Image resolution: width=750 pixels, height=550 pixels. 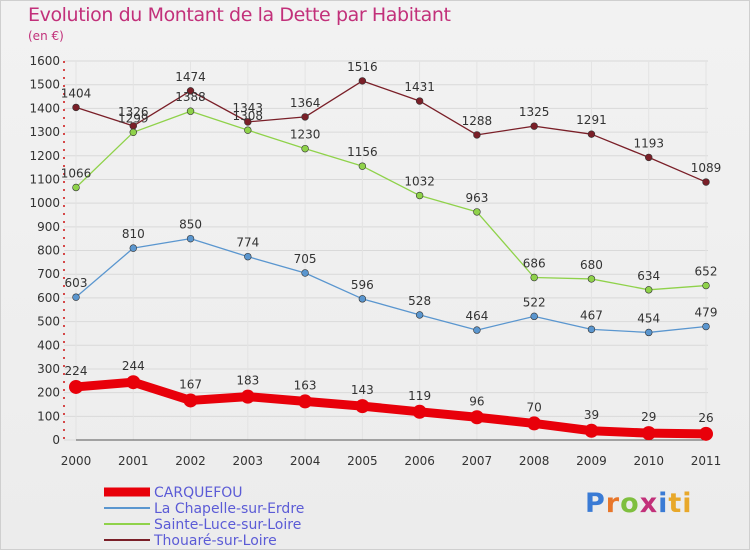 What do you see at coordinates (133, 366) in the screenshot?
I see `data-label-carquefou: 244` at bounding box center [133, 366].